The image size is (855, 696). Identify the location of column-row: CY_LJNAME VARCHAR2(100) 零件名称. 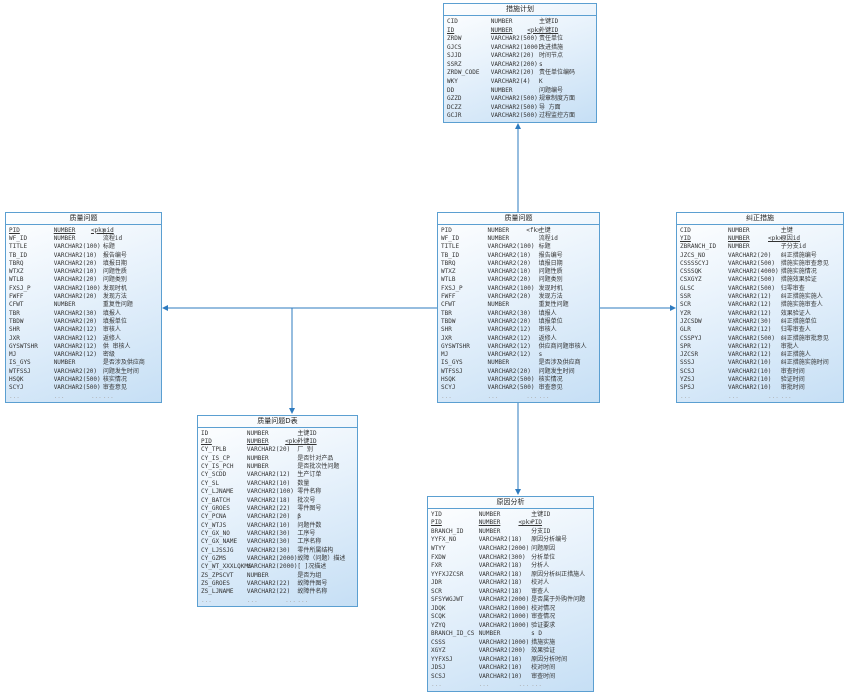
(277, 492).